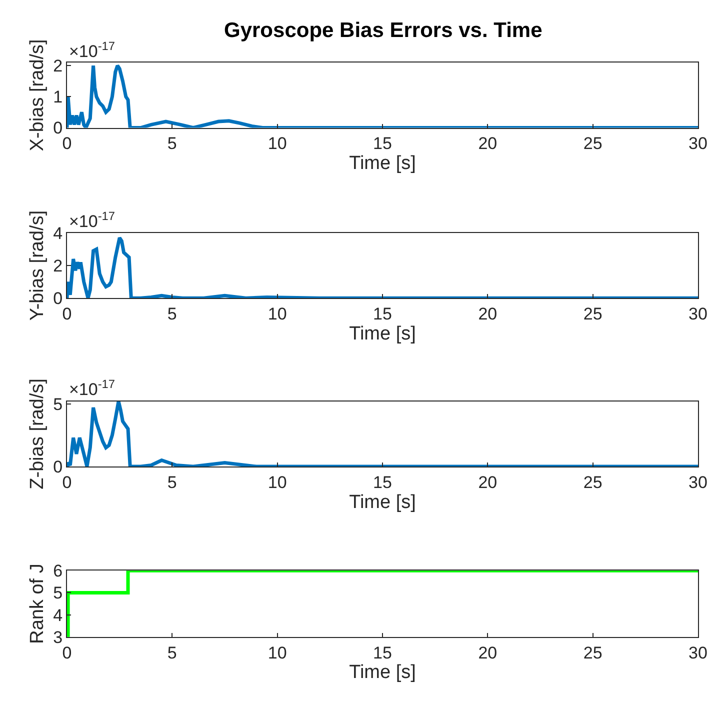 The width and height of the screenshot is (713, 715). I want to click on y-tick-label: 1, so click(58, 97).